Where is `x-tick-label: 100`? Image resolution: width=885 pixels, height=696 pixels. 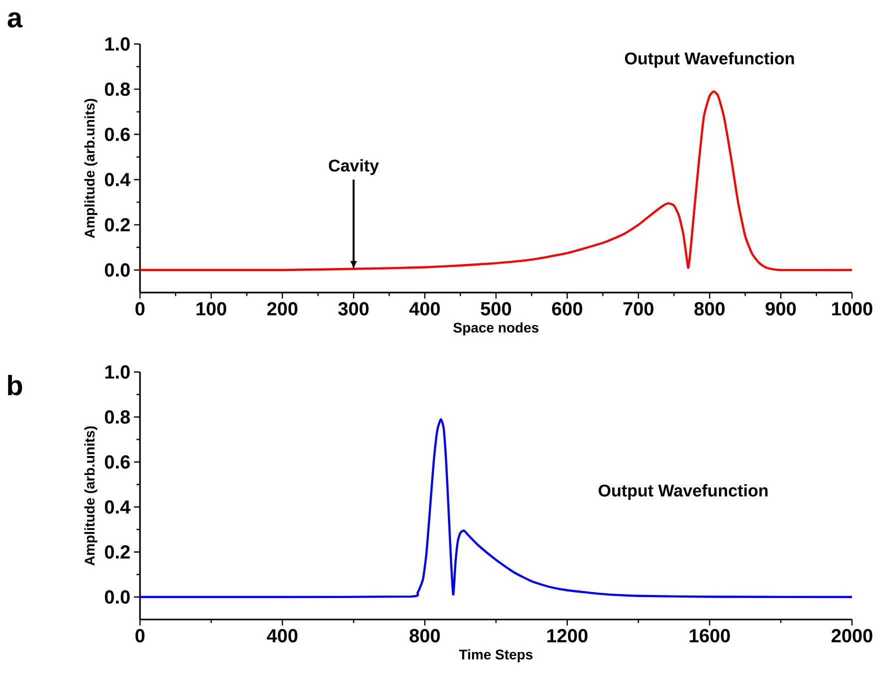 x-tick-label: 100 is located at coordinates (211, 309).